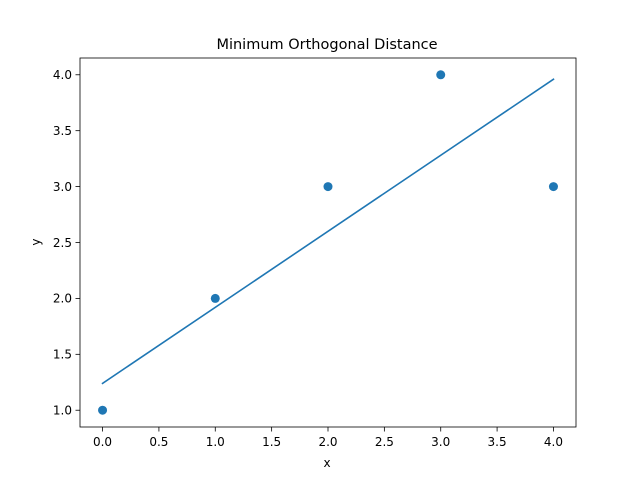 The image size is (640, 480). I want to click on y-tick-label: 2.0, so click(62, 299).